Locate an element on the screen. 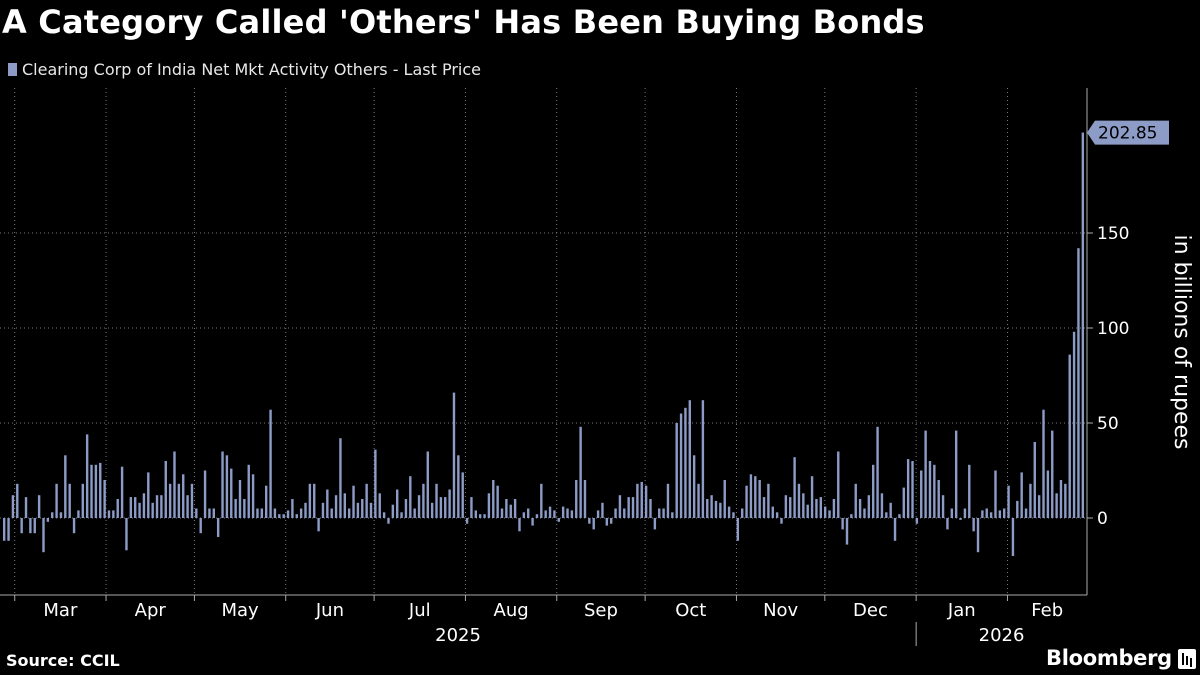  month-label: Oct is located at coordinates (690, 610).